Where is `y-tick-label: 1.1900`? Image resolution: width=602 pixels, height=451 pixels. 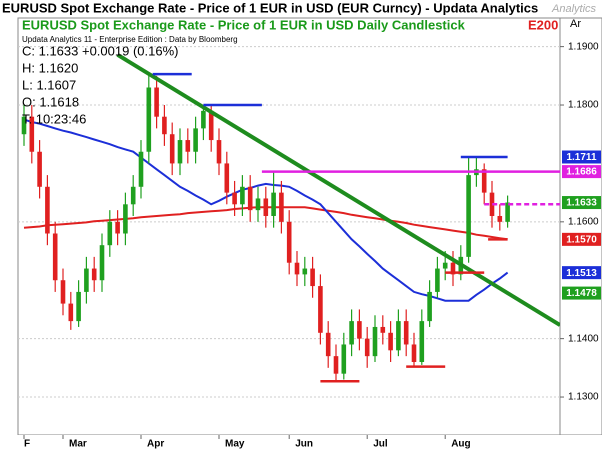 y-tick-label: 1.1900 is located at coordinates (583, 46).